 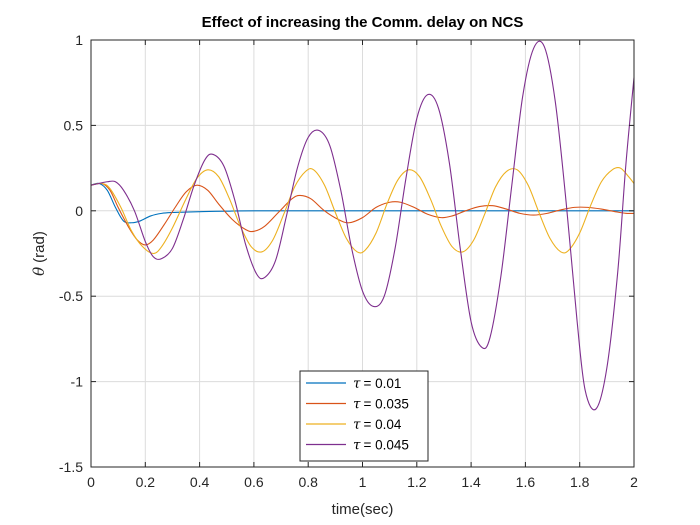 What do you see at coordinates (77, 382) in the screenshot?
I see `y-tick-label: -1` at bounding box center [77, 382].